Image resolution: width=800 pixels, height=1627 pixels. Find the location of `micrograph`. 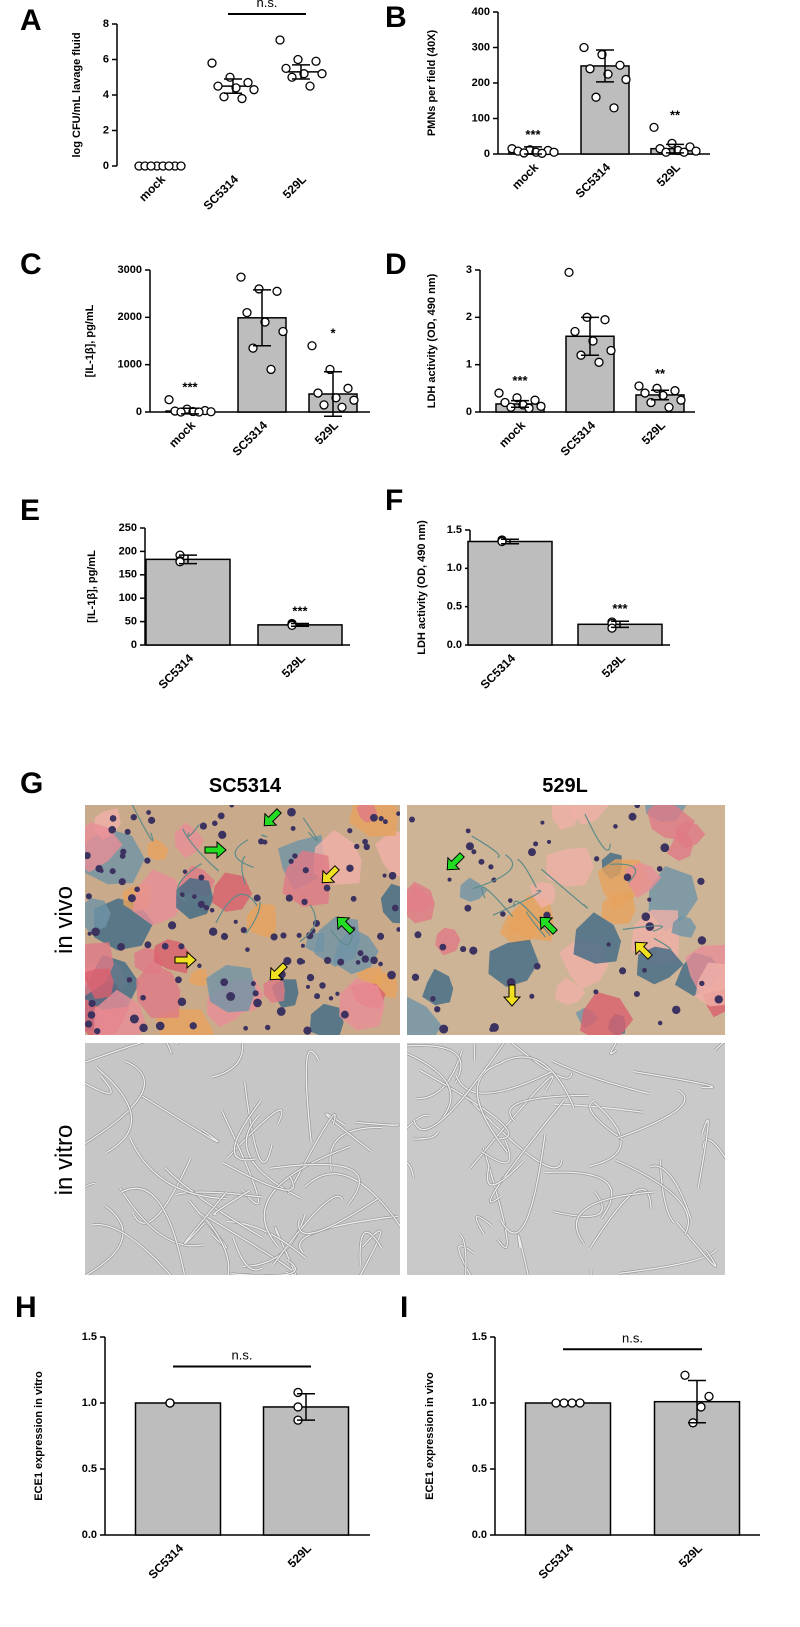

micrograph is located at coordinates (566, 920).